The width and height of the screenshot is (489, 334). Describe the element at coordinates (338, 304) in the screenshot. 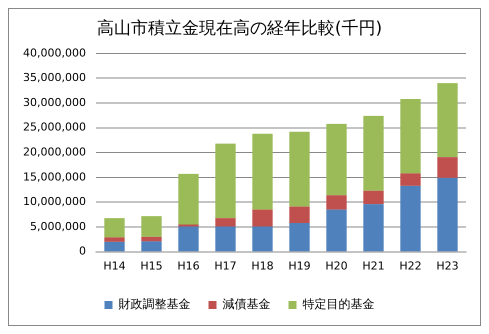

I see `legend-label: 特定目的基金` at that location.